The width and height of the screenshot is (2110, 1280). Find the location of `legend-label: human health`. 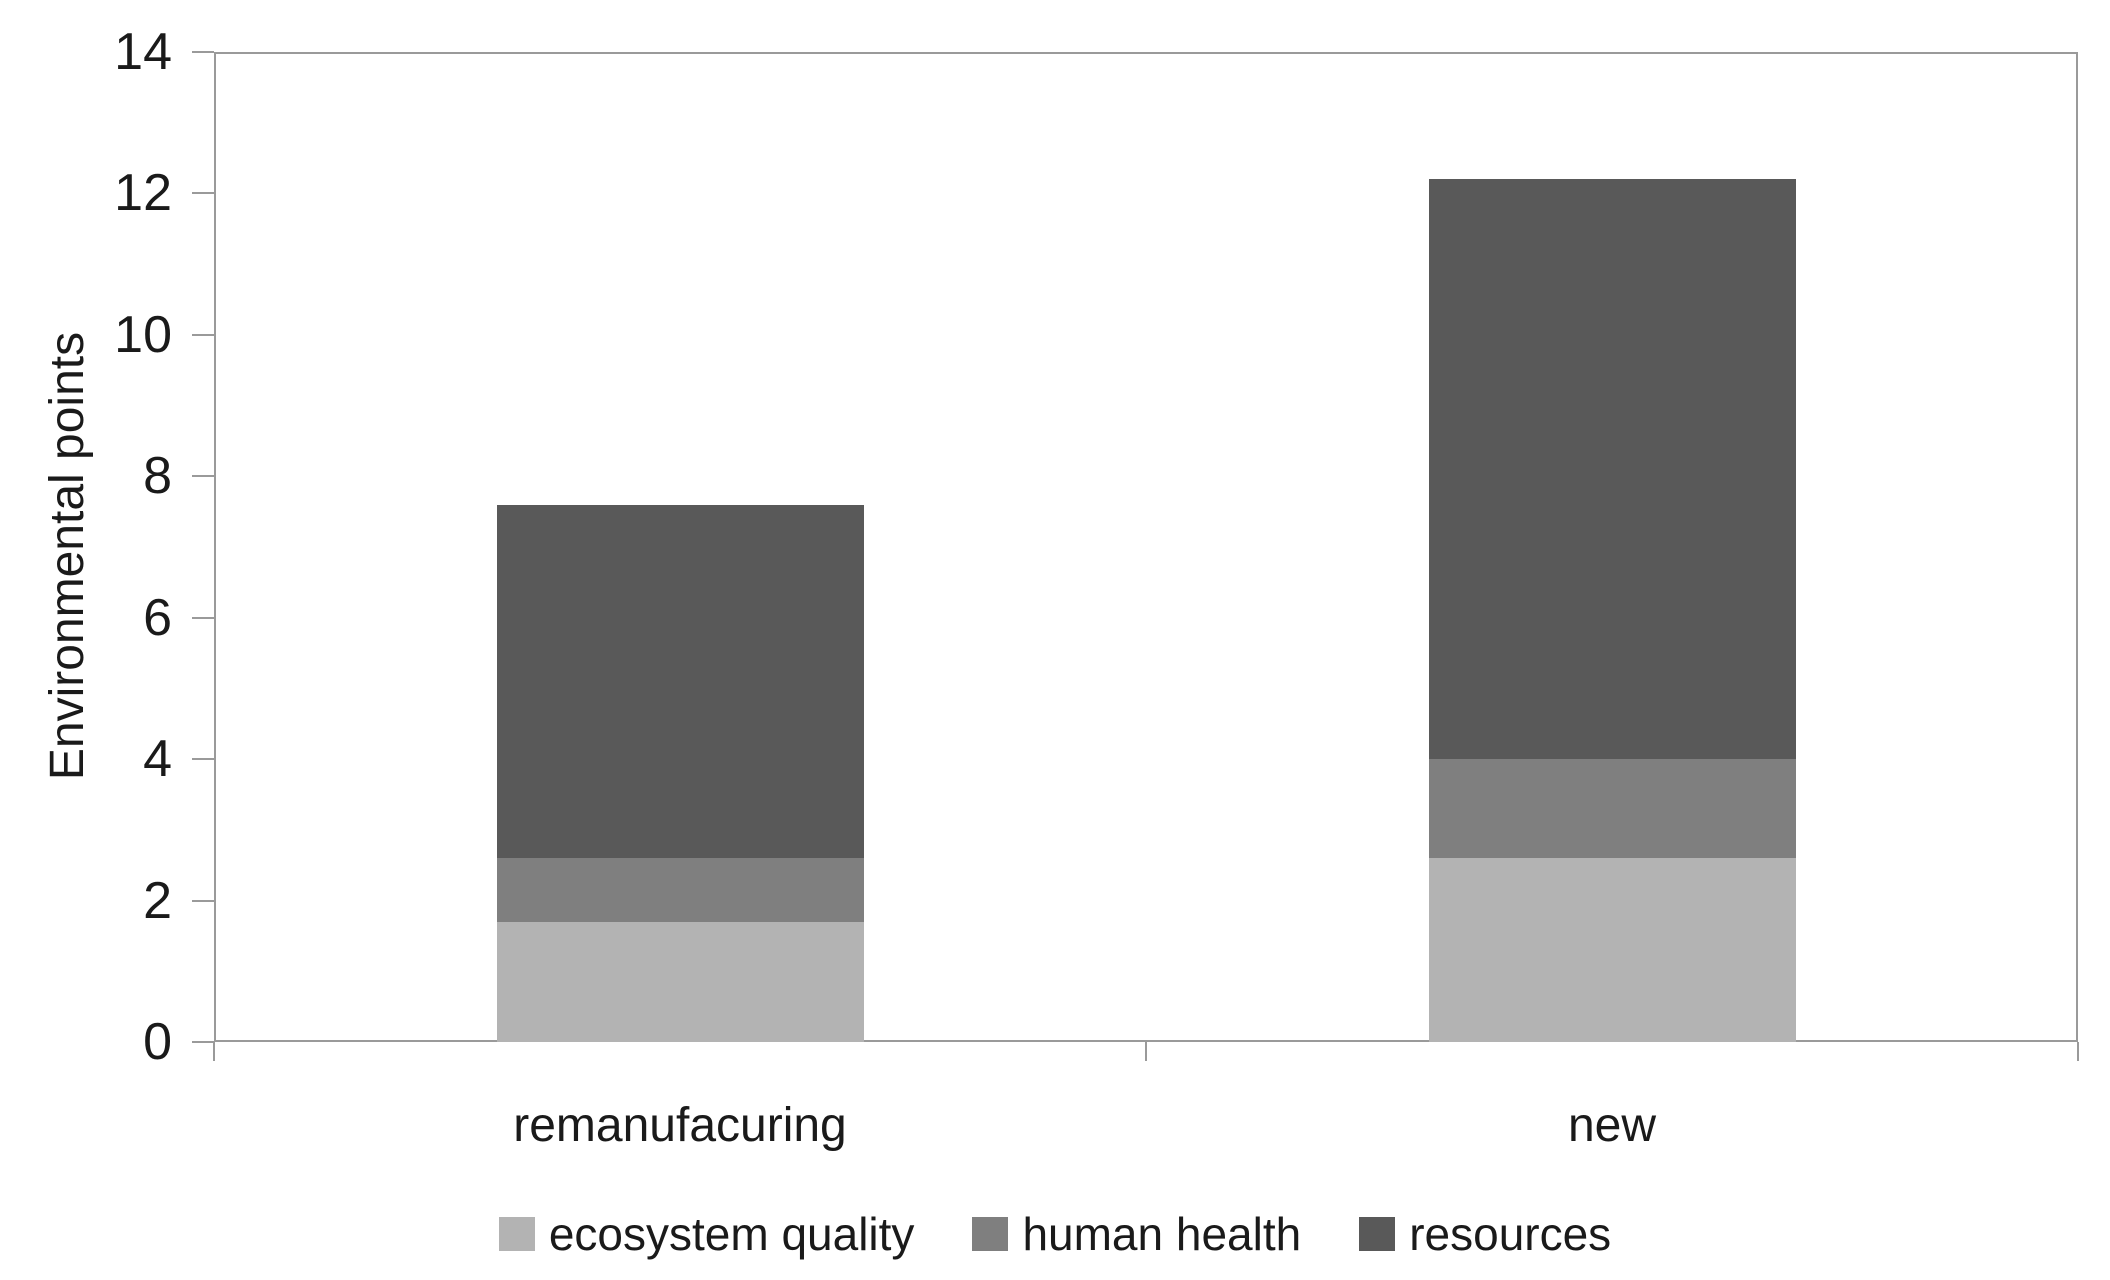

legend-label: human health is located at coordinates (1162, 1234).